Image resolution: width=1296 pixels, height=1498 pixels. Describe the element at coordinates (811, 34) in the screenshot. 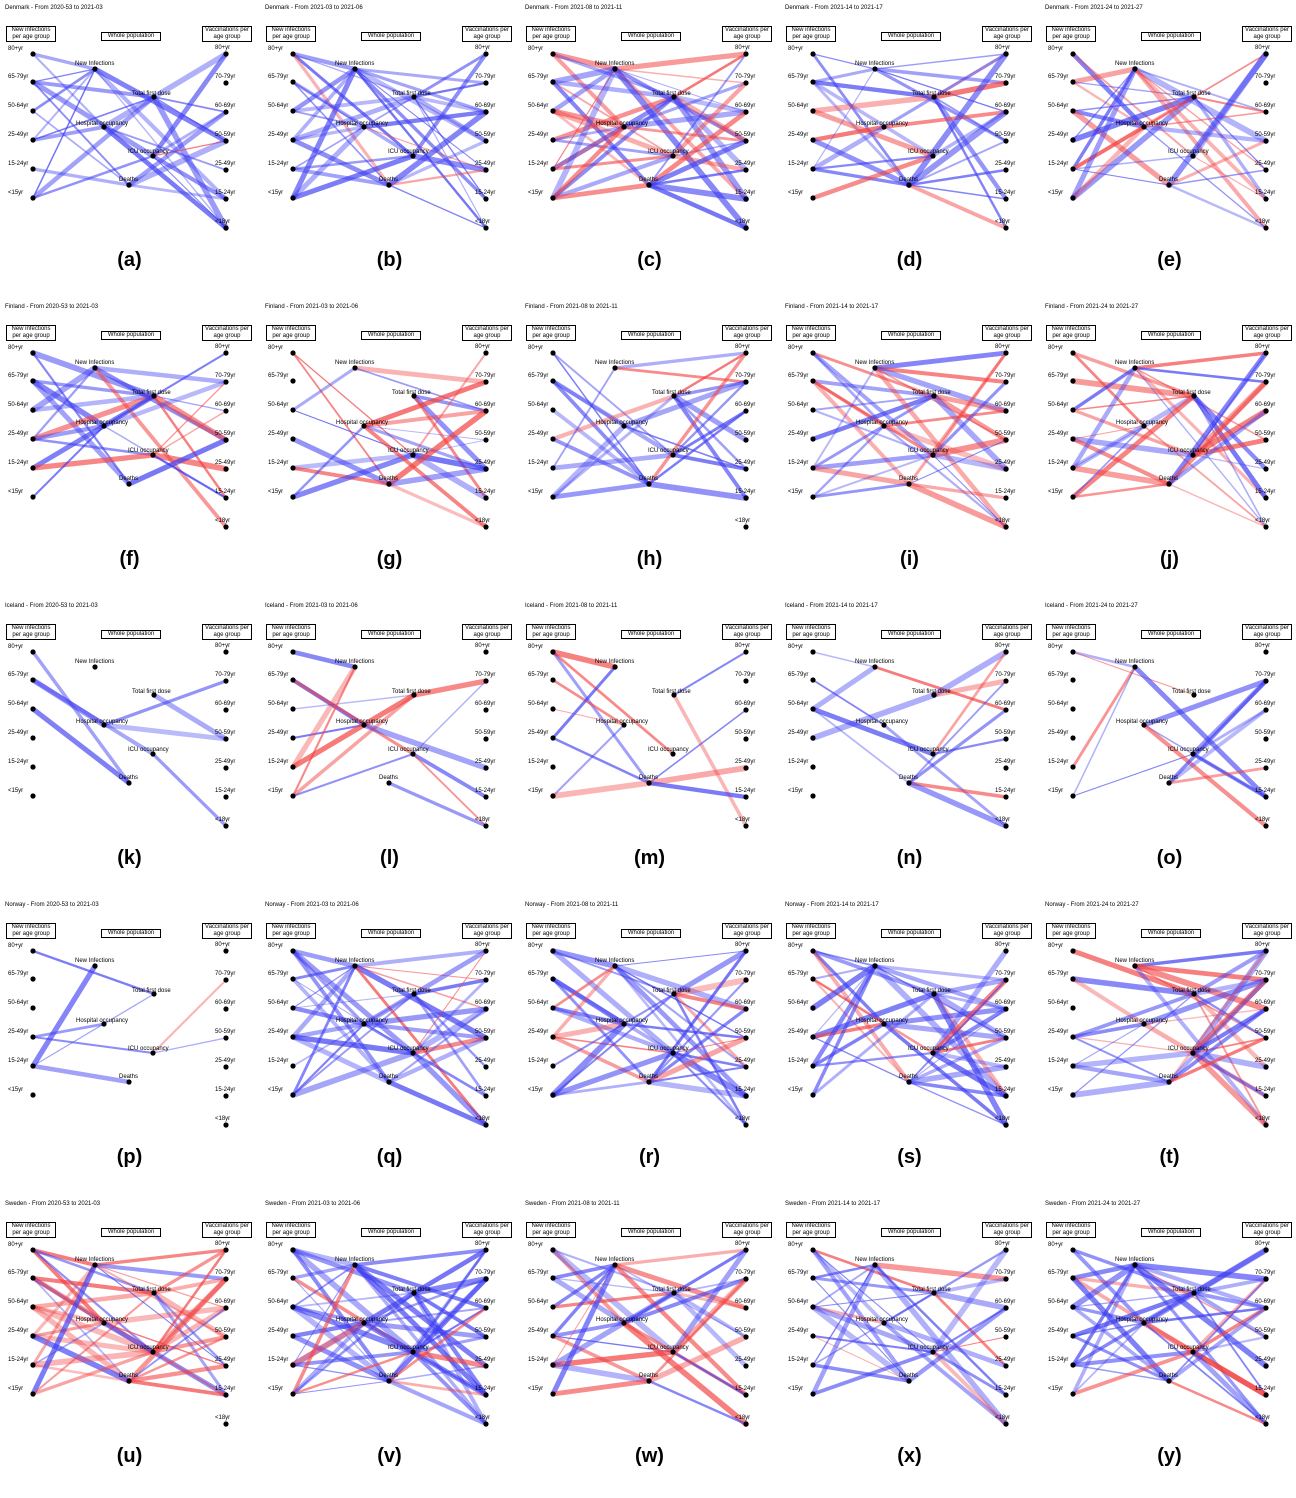

I see `left-group-box: New infections per age group` at that location.